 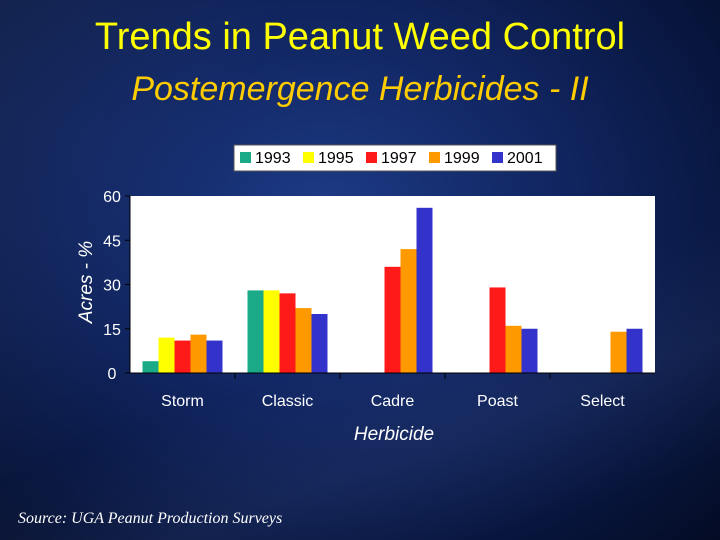 I want to click on bar-storm-1999, so click(x=198, y=353).